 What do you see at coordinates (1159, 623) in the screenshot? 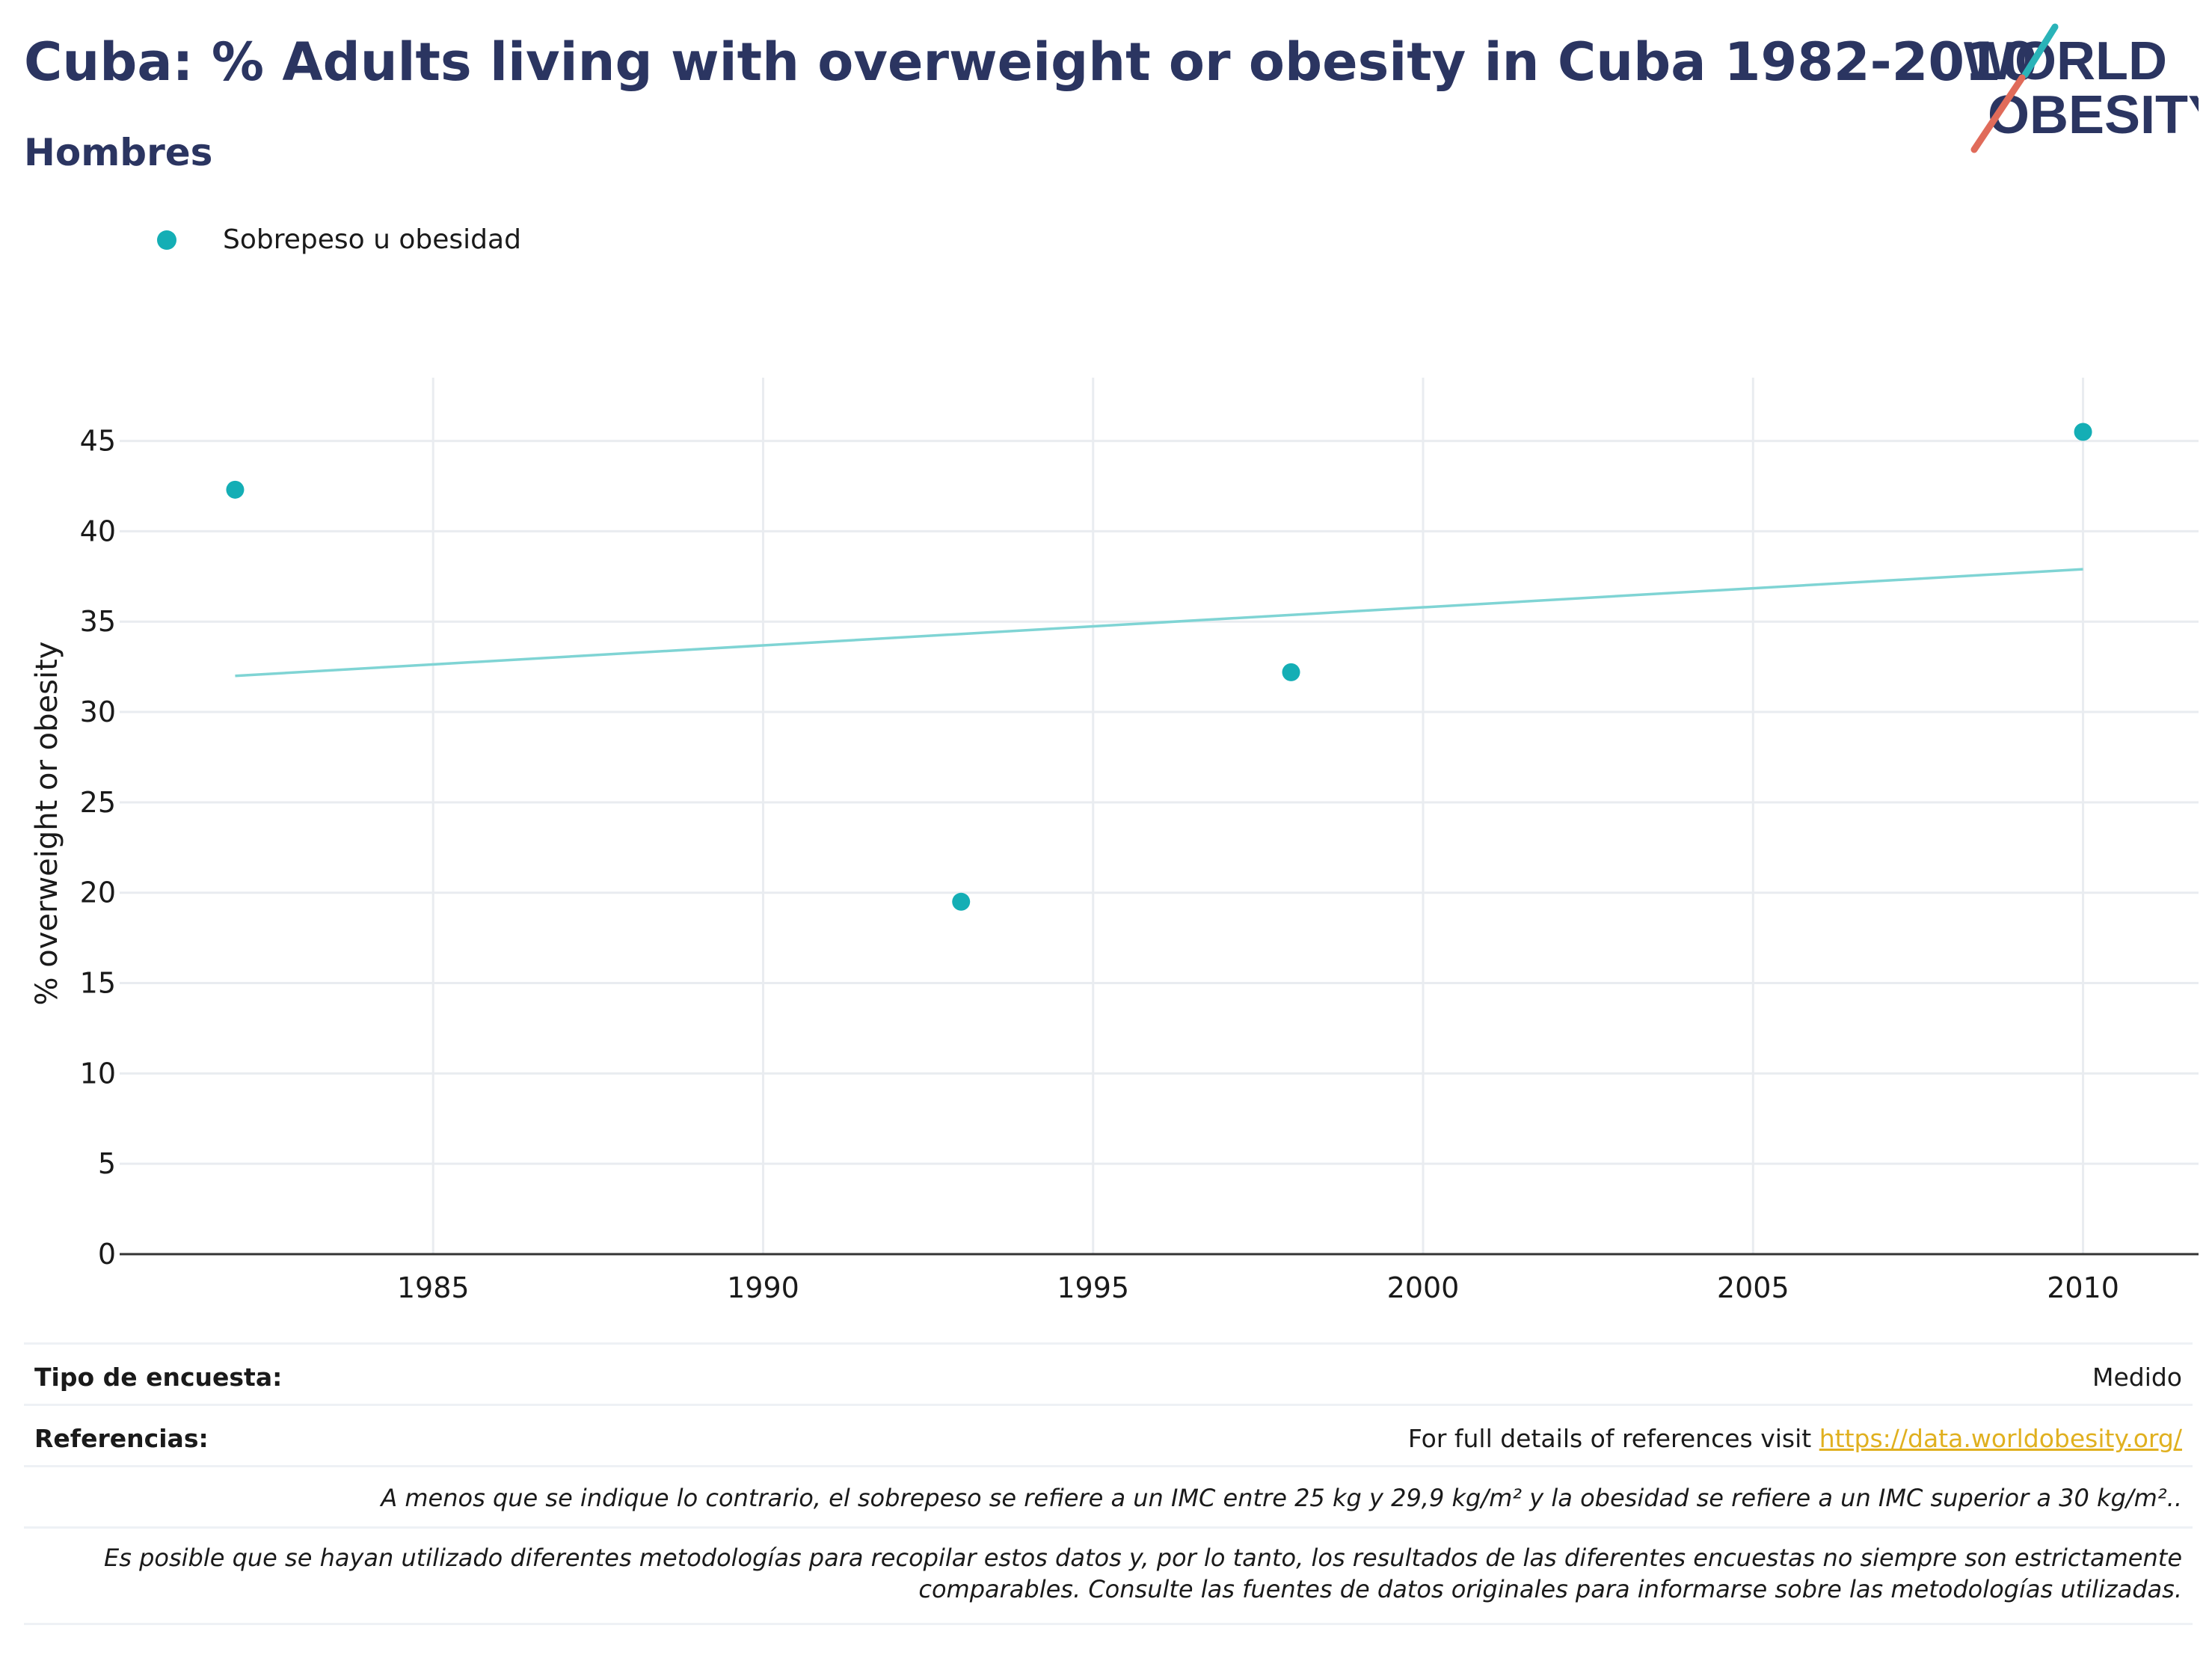
I see `trend-line` at bounding box center [1159, 623].